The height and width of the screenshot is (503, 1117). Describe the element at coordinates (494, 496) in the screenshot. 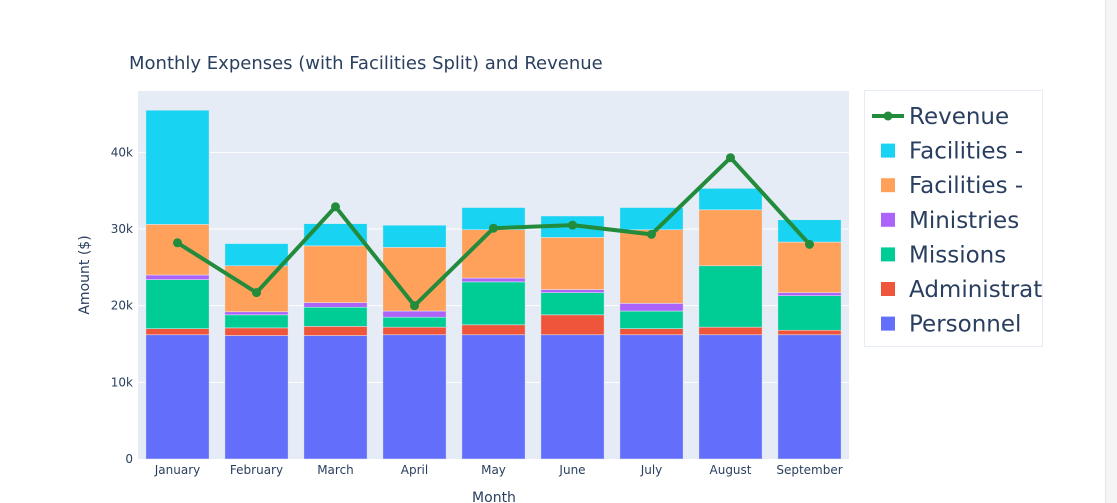

I see `x-axis-title: Month` at that location.